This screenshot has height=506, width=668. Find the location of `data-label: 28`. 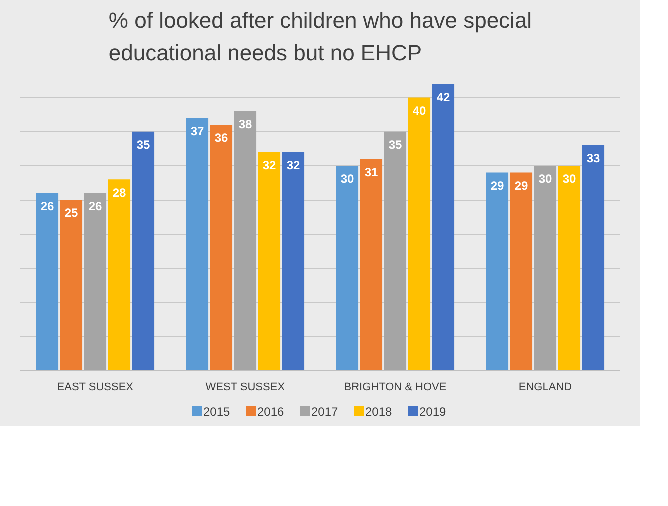

data-label: 28 is located at coordinates (119, 193).